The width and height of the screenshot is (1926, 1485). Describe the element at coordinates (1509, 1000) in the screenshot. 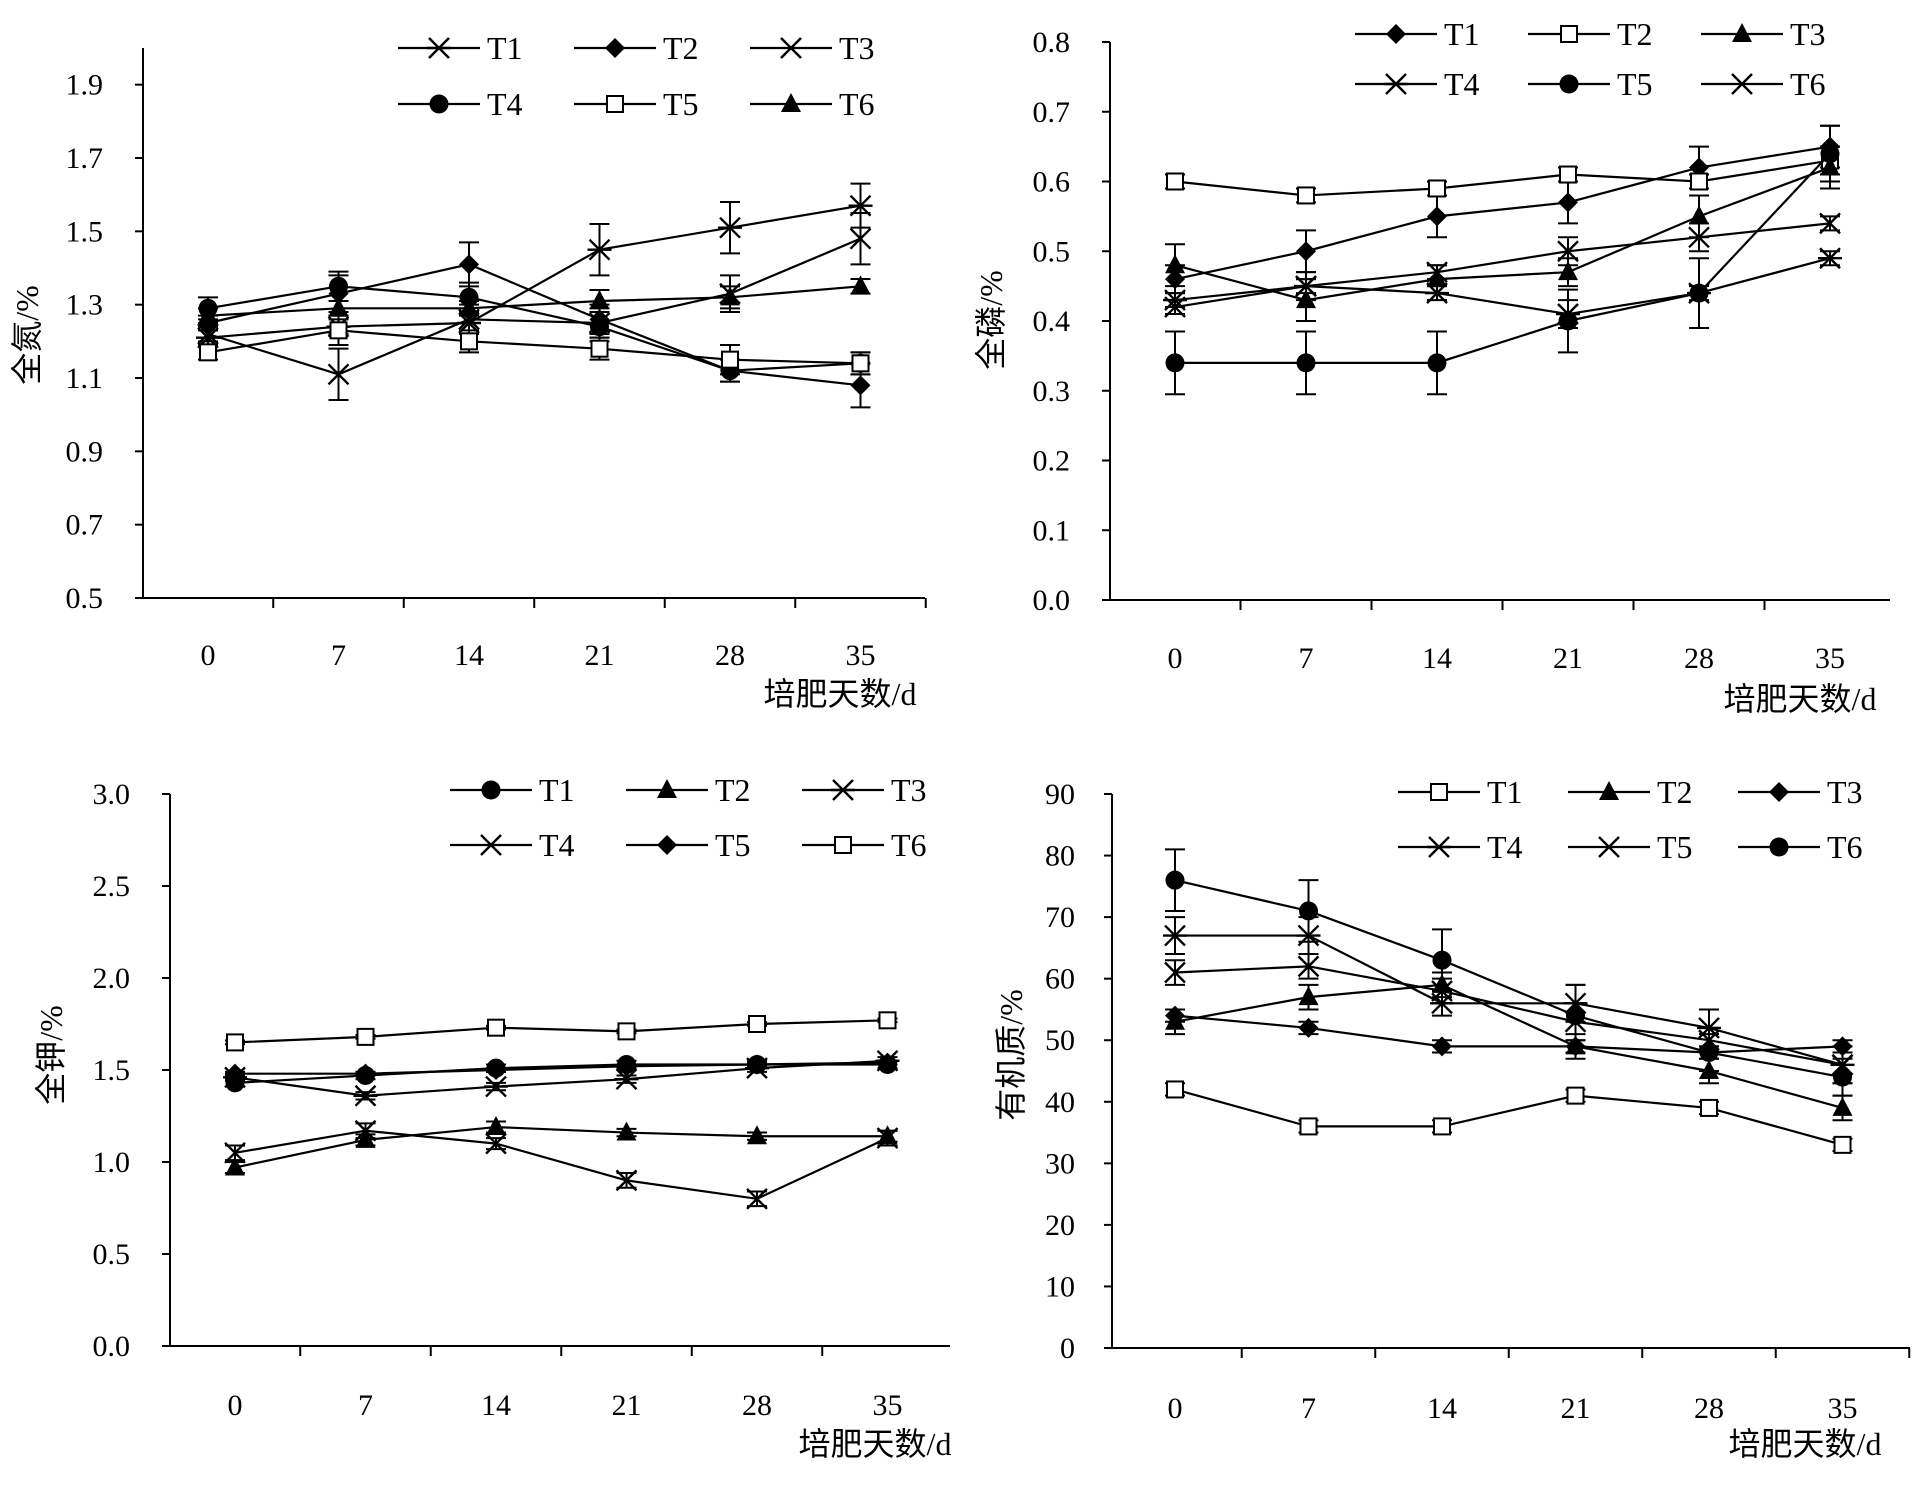

I see `series-T4` at that location.